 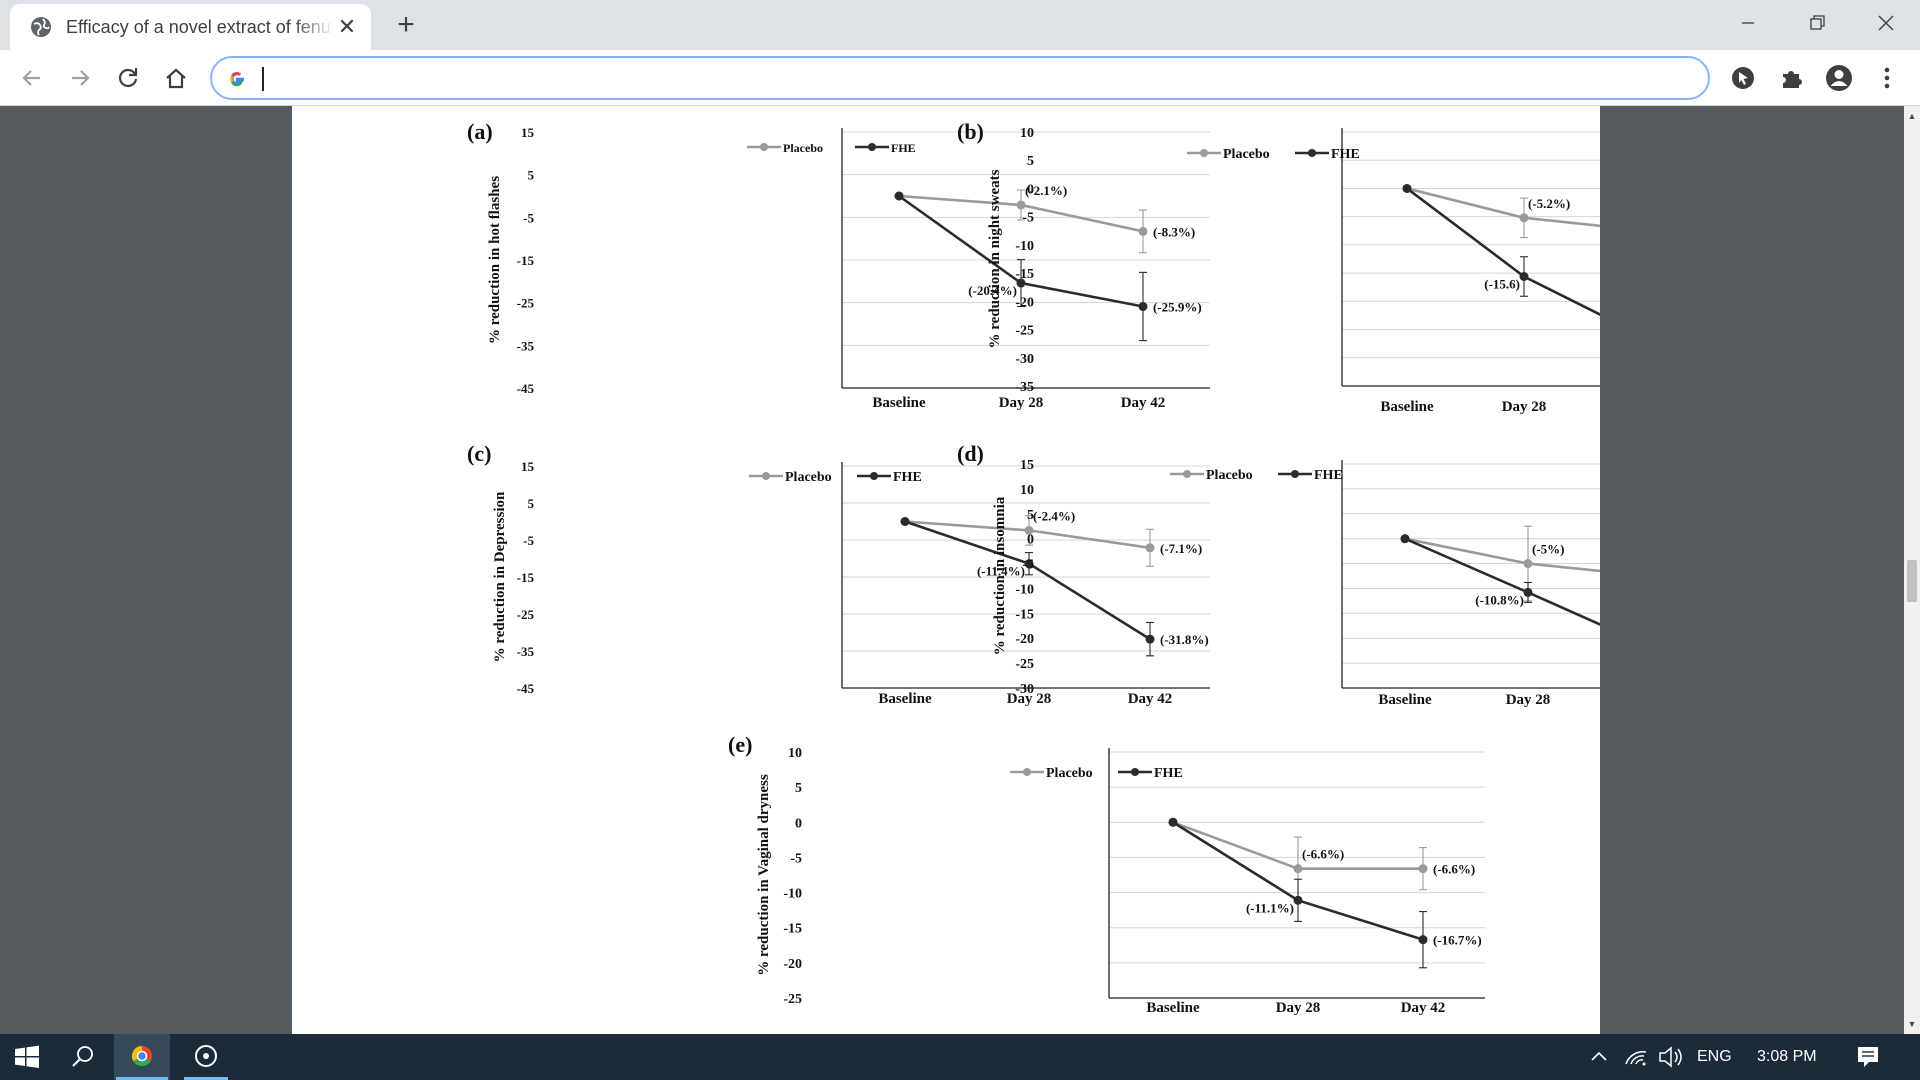 I want to click on search-icon, so click(x=82, y=1057).